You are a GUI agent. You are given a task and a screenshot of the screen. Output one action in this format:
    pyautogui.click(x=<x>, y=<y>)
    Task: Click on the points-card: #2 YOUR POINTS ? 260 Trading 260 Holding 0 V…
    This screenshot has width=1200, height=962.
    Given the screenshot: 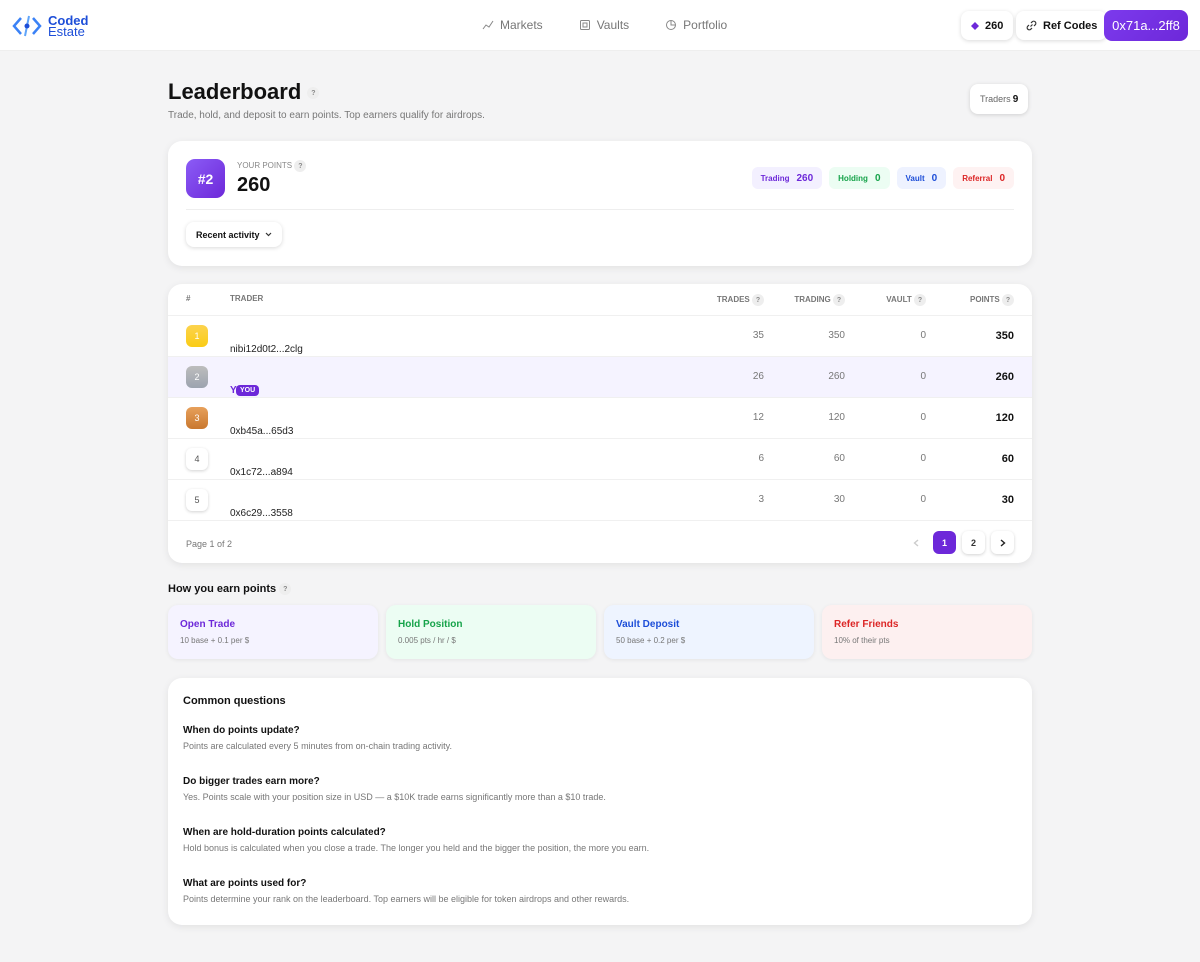 What is the action you would take?
    pyautogui.click(x=600, y=203)
    